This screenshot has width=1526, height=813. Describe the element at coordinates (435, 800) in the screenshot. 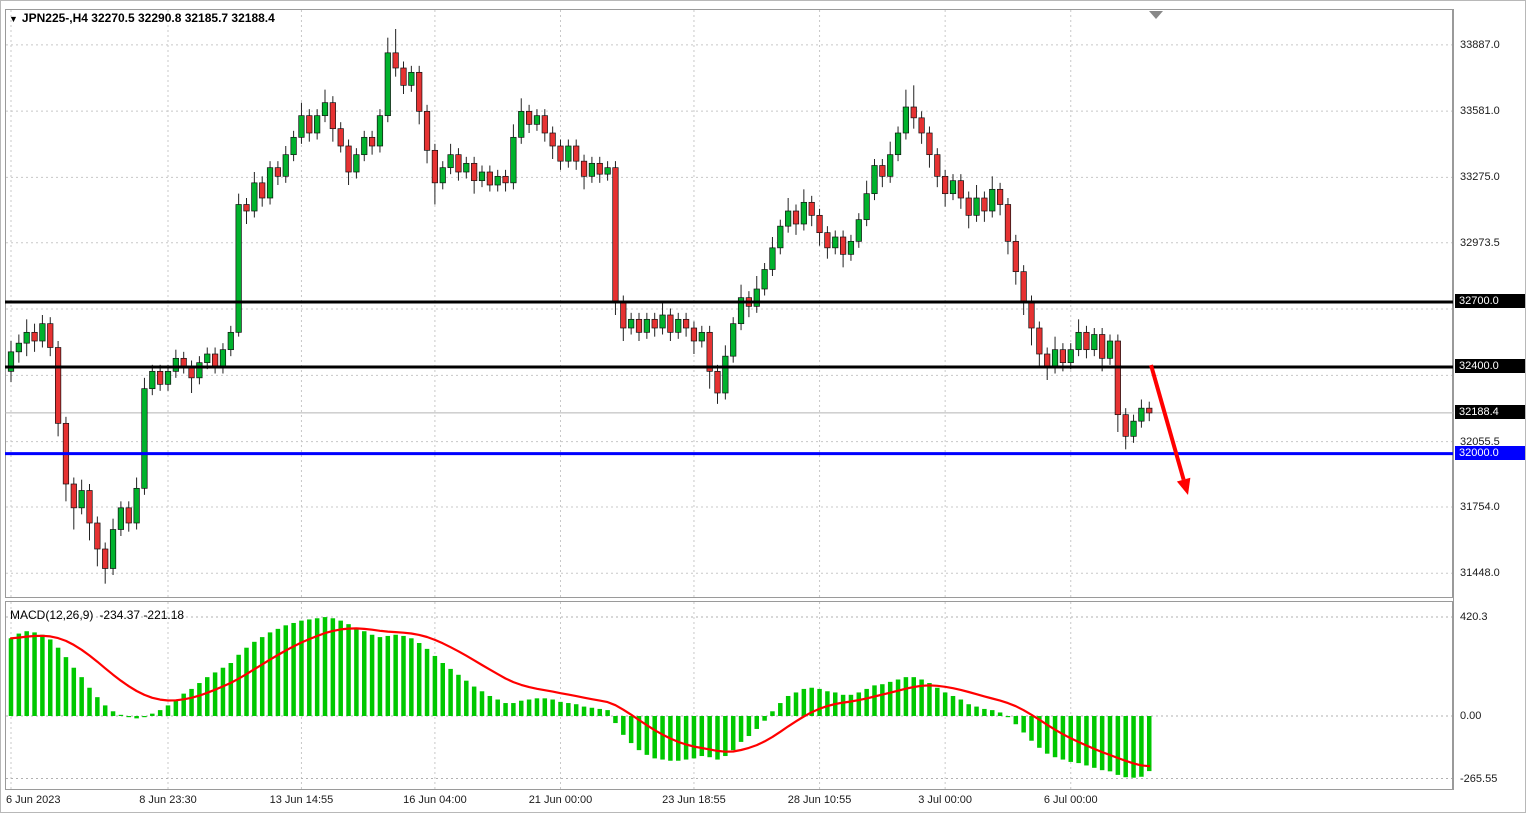

I see `time-axis-label: 16 Jun 04:00` at that location.